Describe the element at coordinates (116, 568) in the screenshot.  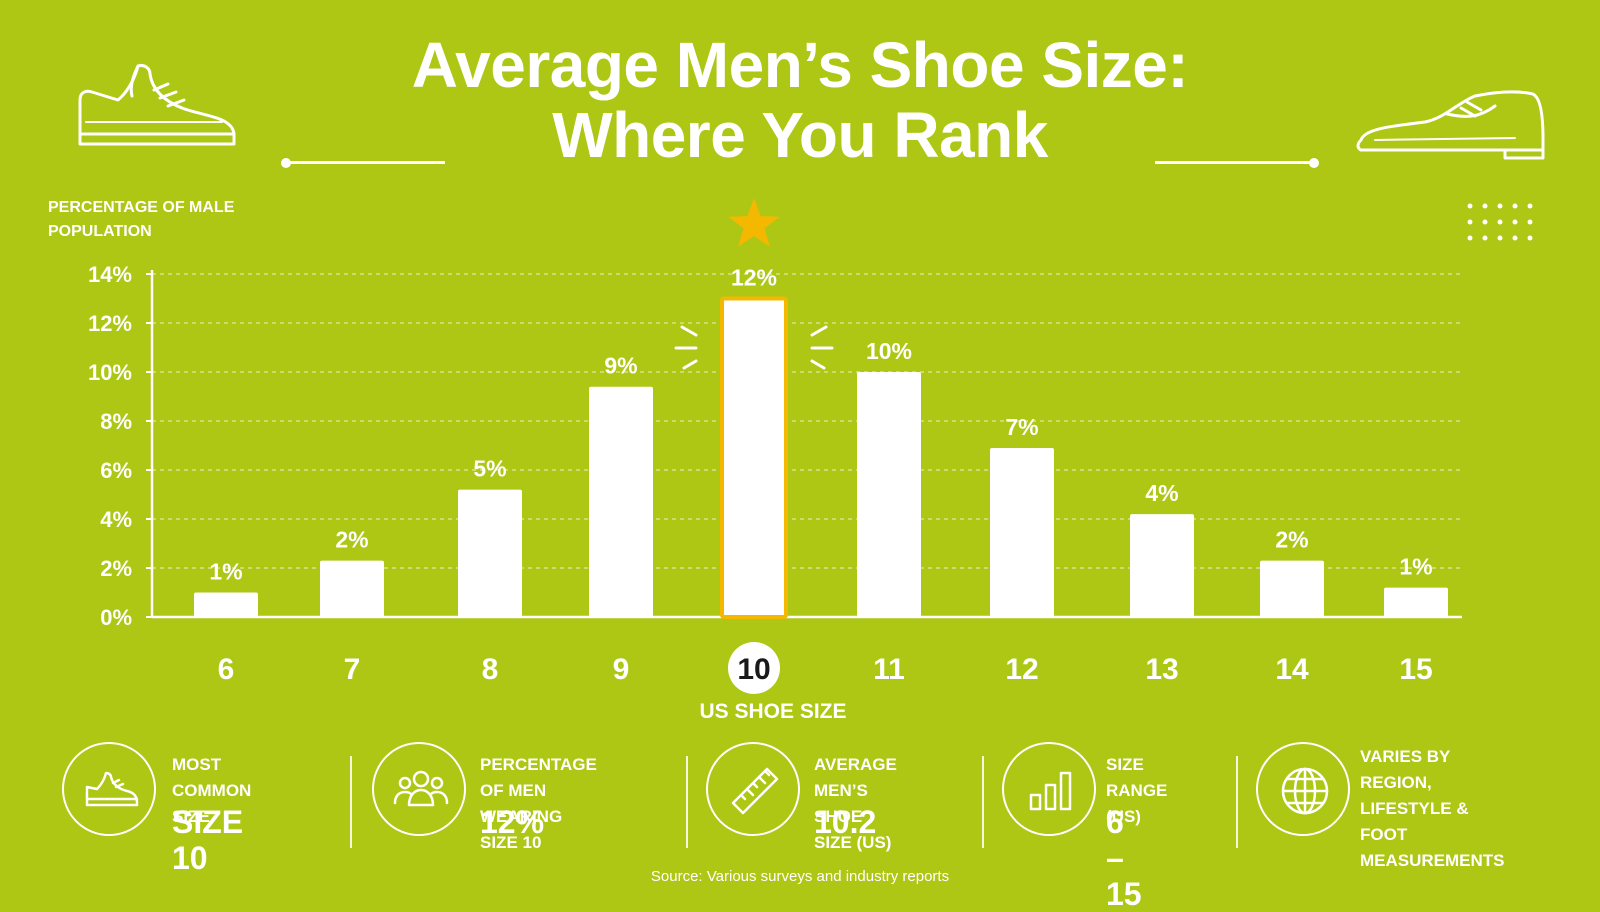
I see `y-tick-label: 2%` at that location.